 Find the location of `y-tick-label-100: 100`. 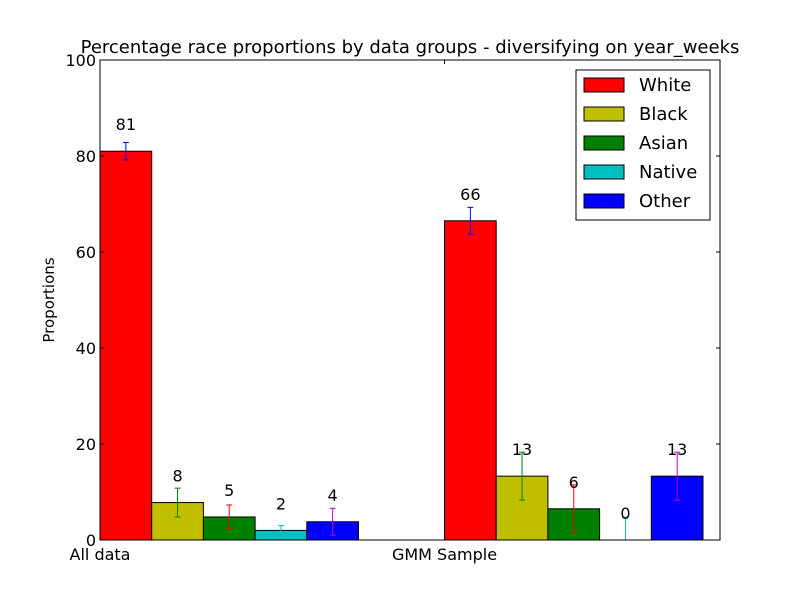

y-tick-label-100: 100 is located at coordinates (80, 60).